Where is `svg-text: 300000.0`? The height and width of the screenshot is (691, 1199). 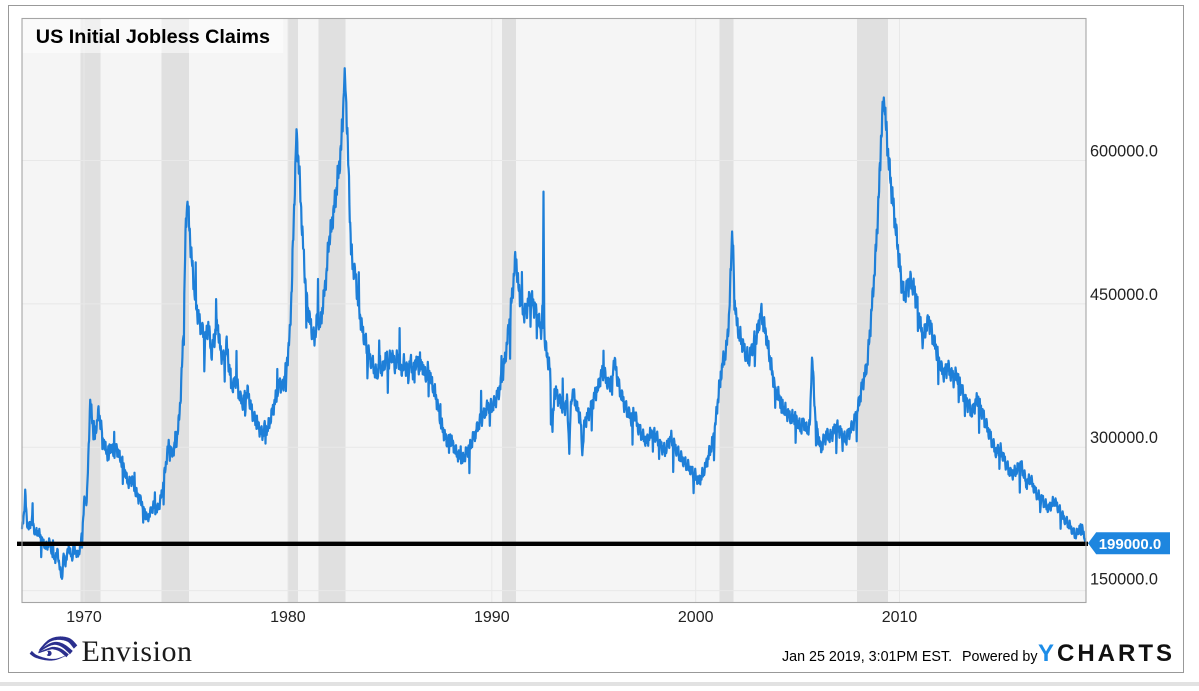 svg-text: 300000.0 is located at coordinates (1124, 438).